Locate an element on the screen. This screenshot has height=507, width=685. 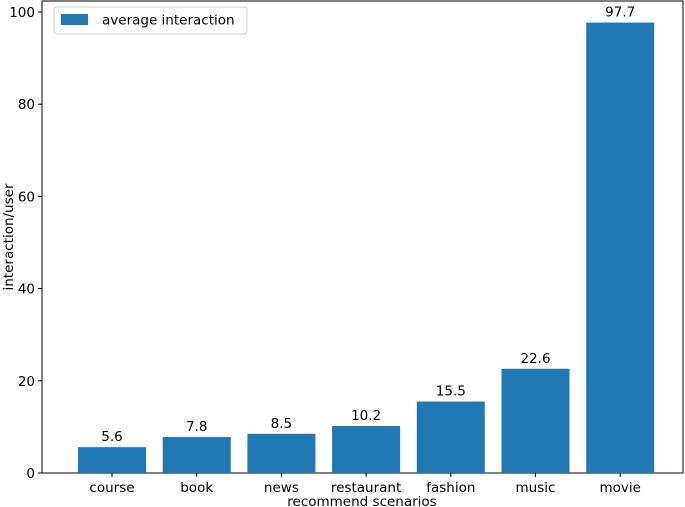
bar-value-label-movie: 97.7 is located at coordinates (620, 13).